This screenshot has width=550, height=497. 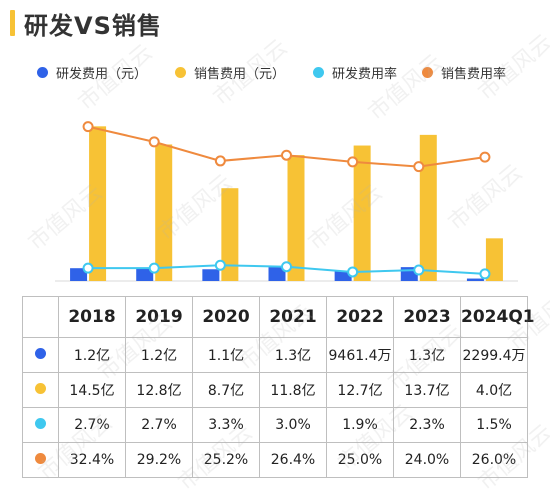 I want to click on bar-rd-expense-2024Q1, so click(x=475, y=279).